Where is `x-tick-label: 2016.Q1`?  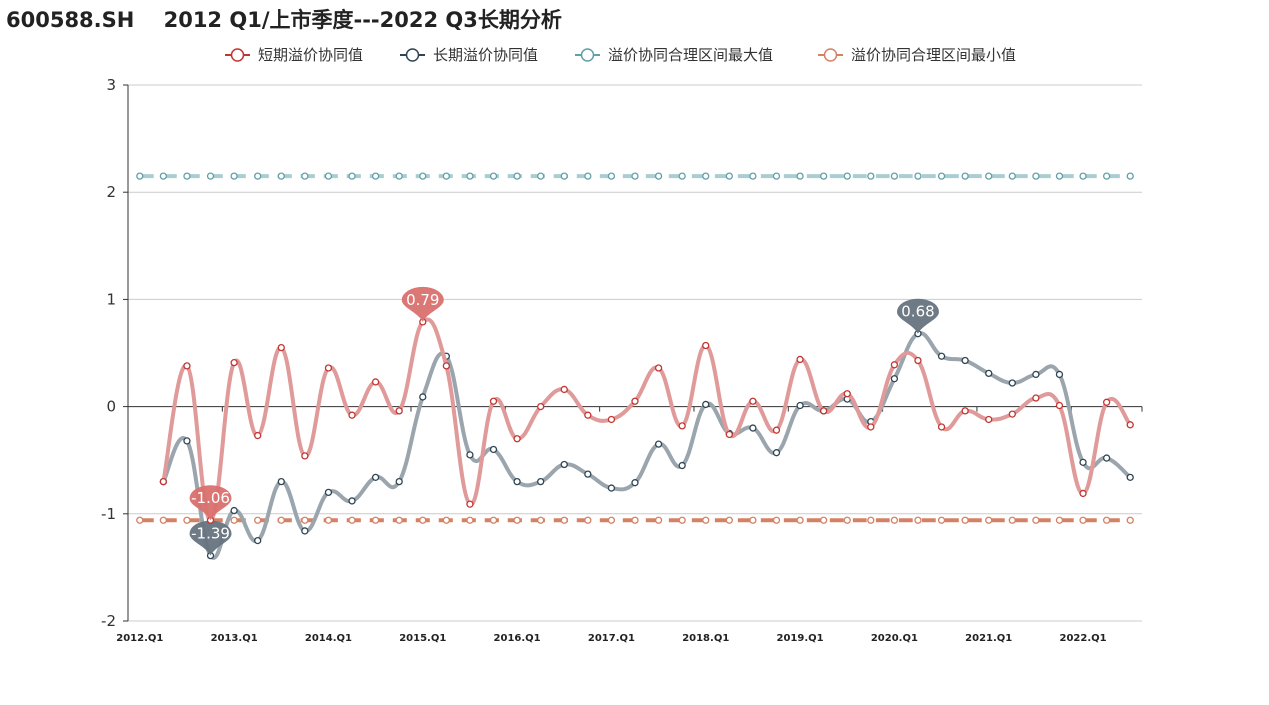 x-tick-label: 2016.Q1 is located at coordinates (517, 638).